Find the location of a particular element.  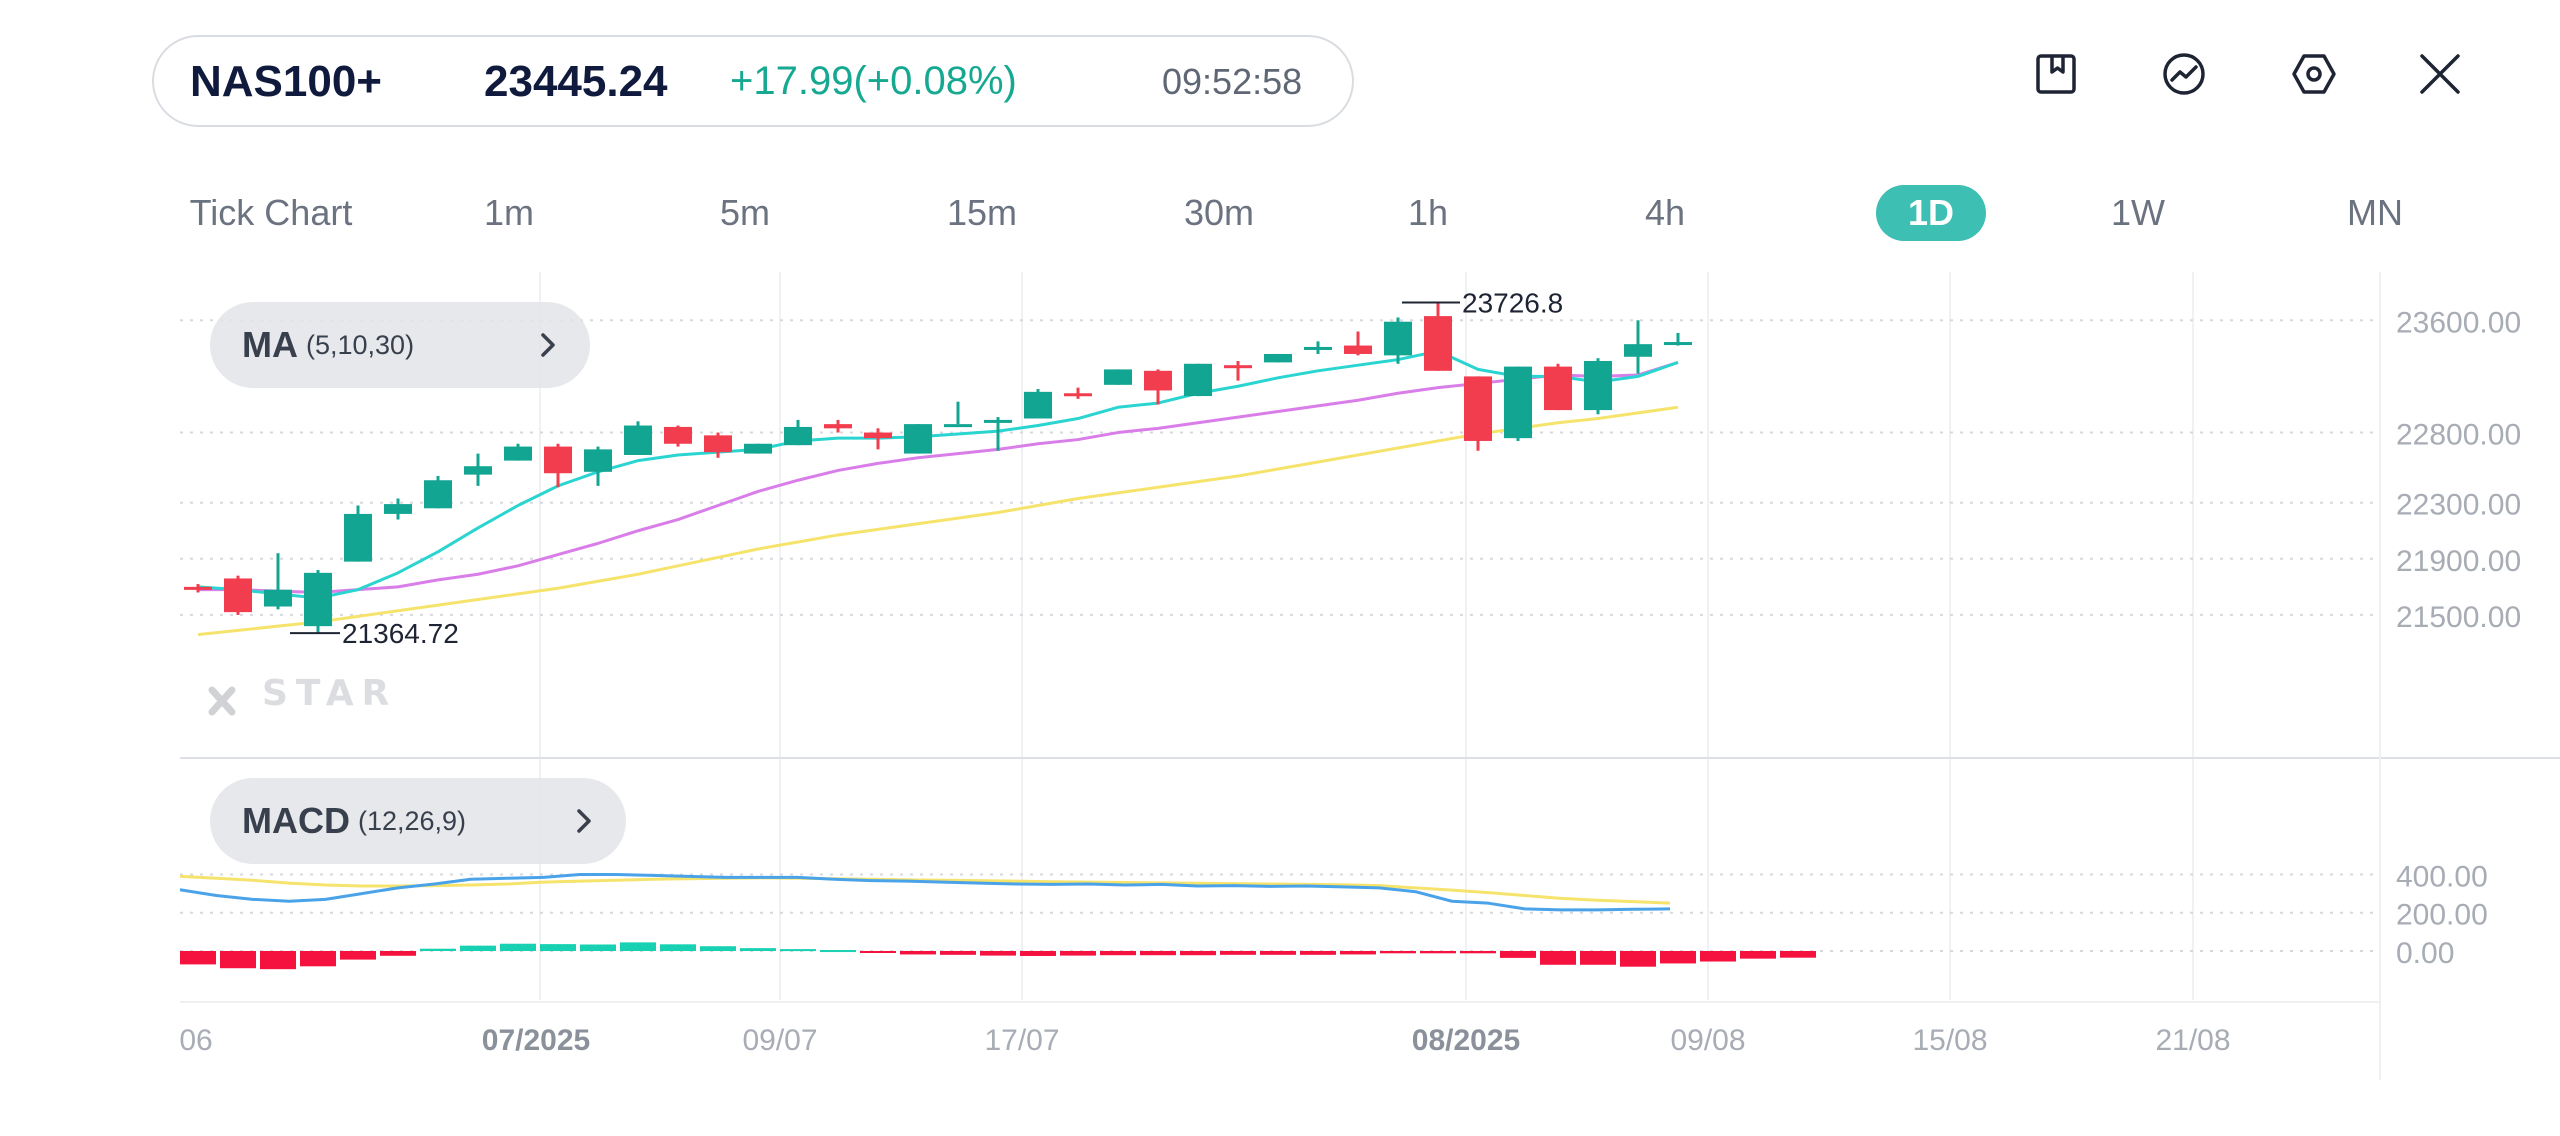

ma-indicator-pill: MA (5,10,30) is located at coordinates (400, 345).